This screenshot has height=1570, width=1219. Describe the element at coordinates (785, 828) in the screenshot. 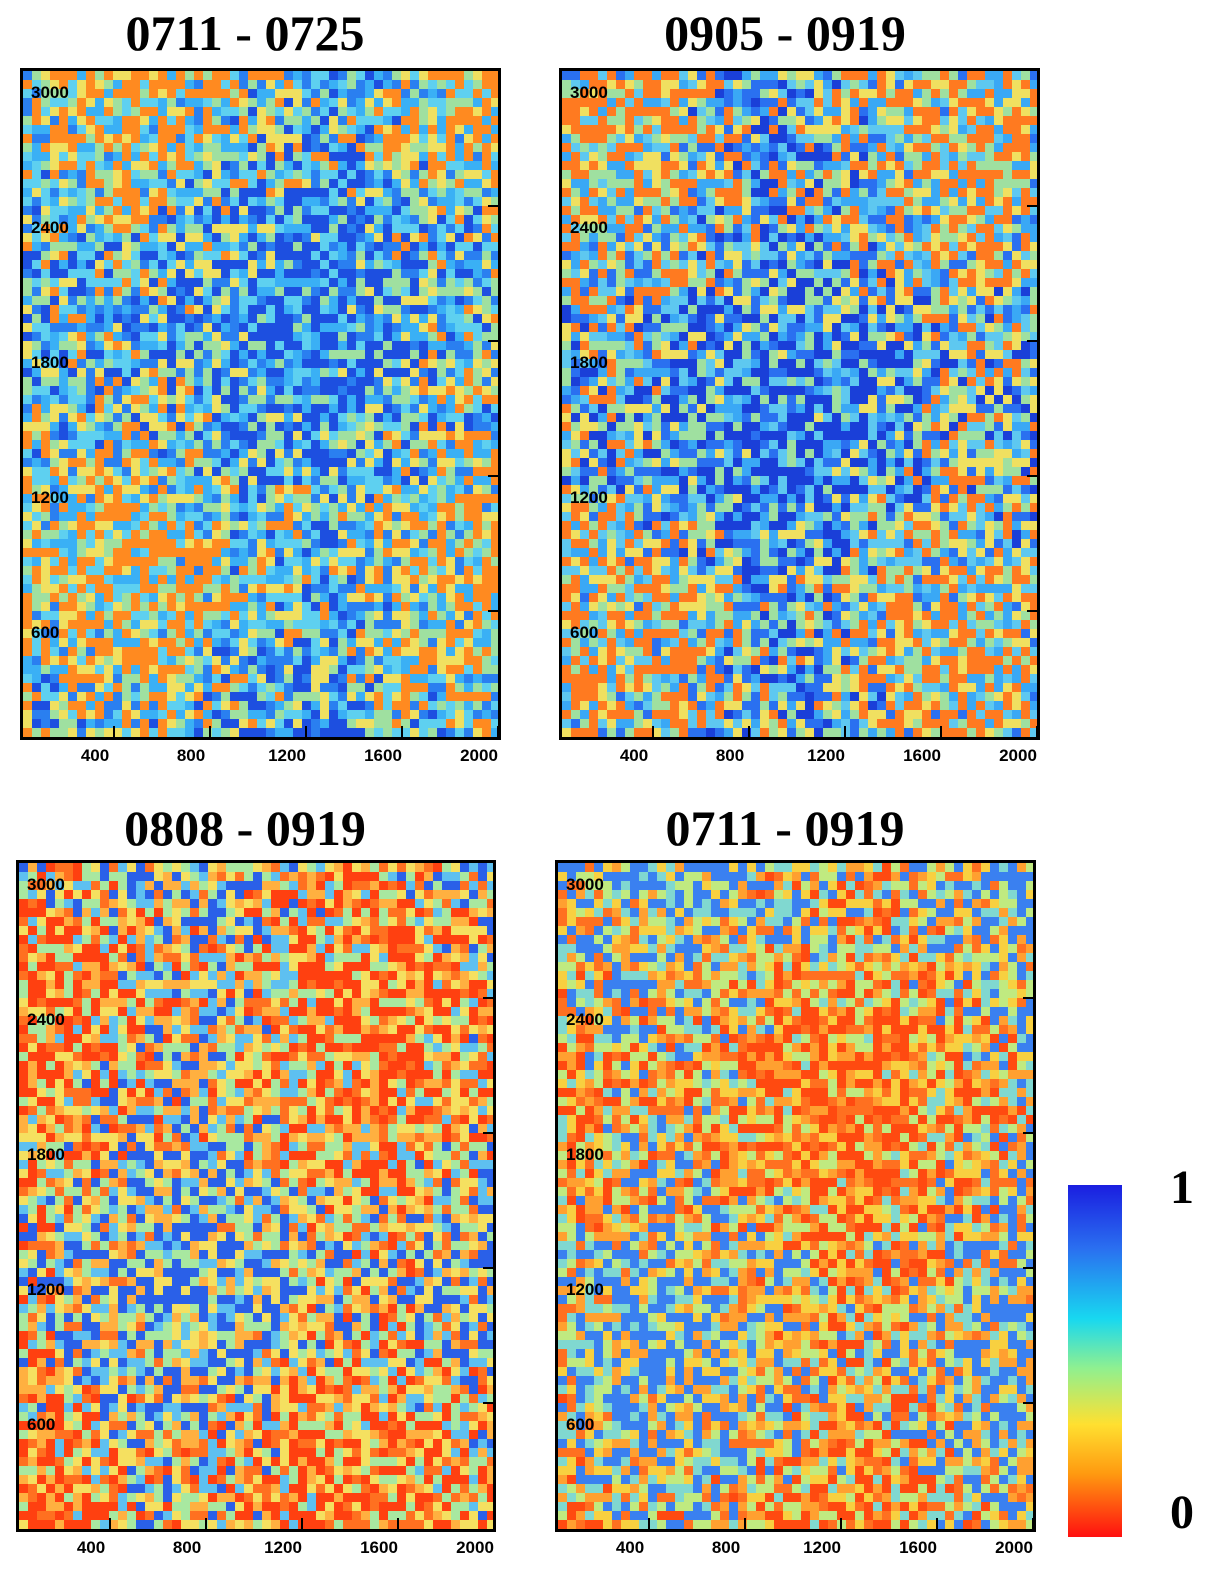

I see `panel-title-4: 0711 - 0919` at that location.